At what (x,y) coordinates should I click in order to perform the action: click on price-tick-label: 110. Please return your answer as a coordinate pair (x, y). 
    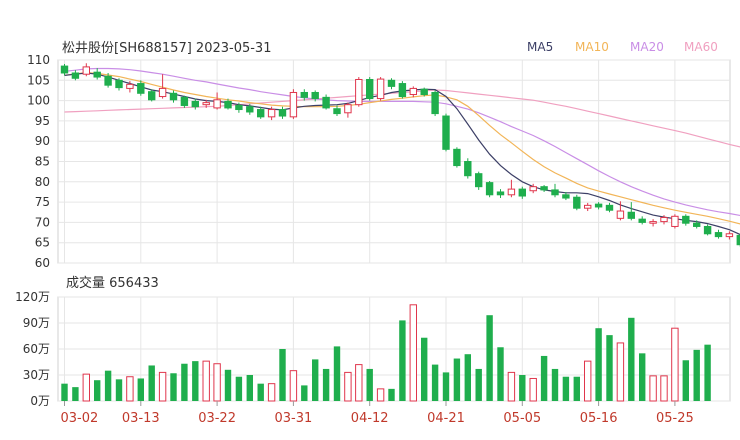
    Looking at the image, I should click on (38, 60).